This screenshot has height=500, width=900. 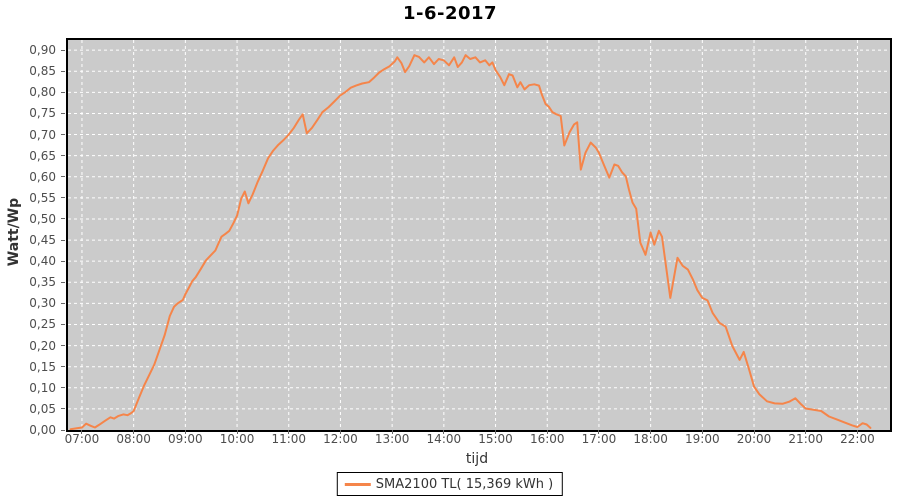 I want to click on x-tick-label: 17:00, so click(x=599, y=439).